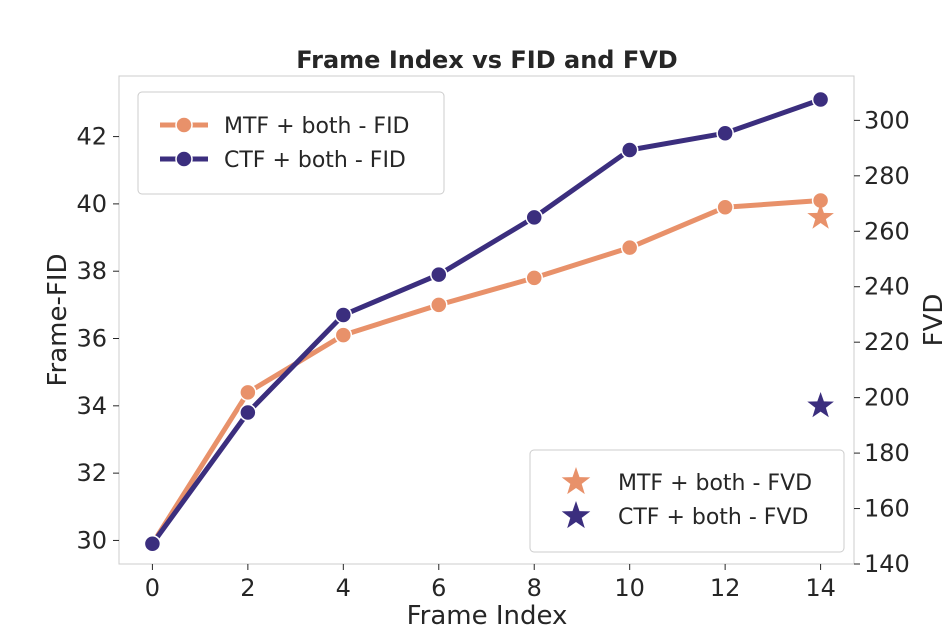  Describe the element at coordinates (887, 231) in the screenshot. I see `y2-tick-label: 260` at that location.